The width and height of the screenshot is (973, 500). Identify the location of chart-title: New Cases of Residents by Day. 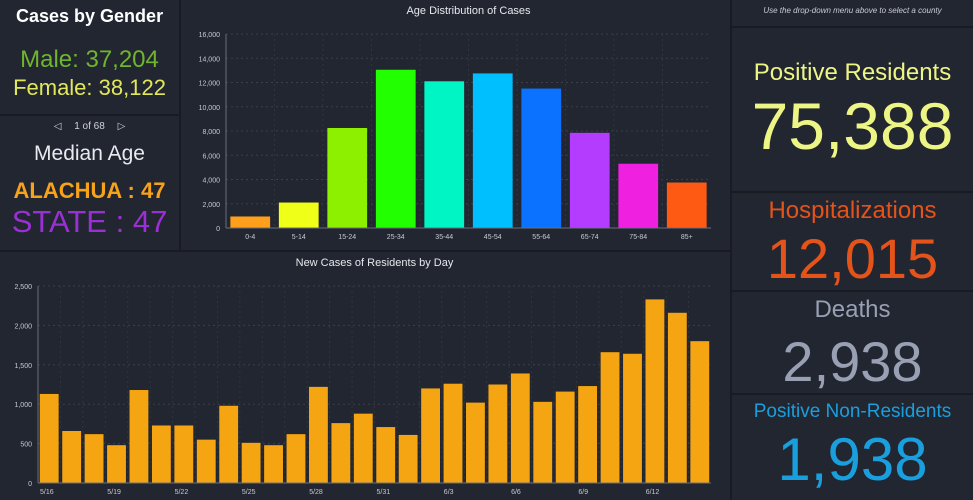
(375, 263).